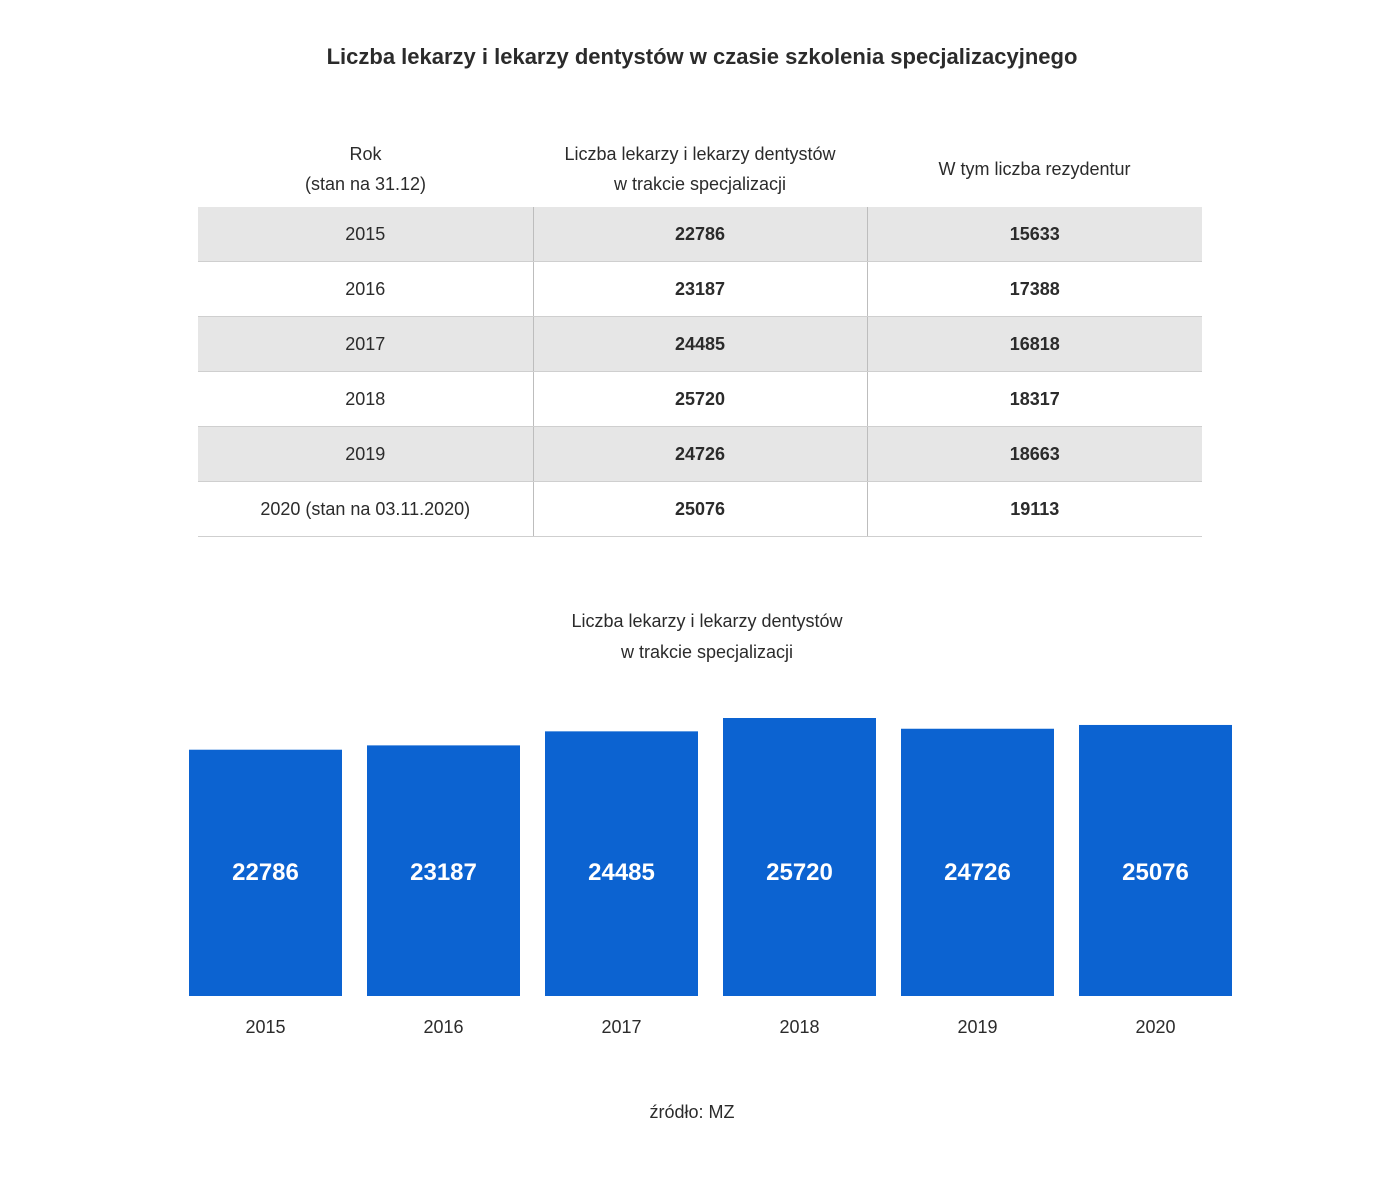  I want to click on bar-2020, so click(1155, 860).